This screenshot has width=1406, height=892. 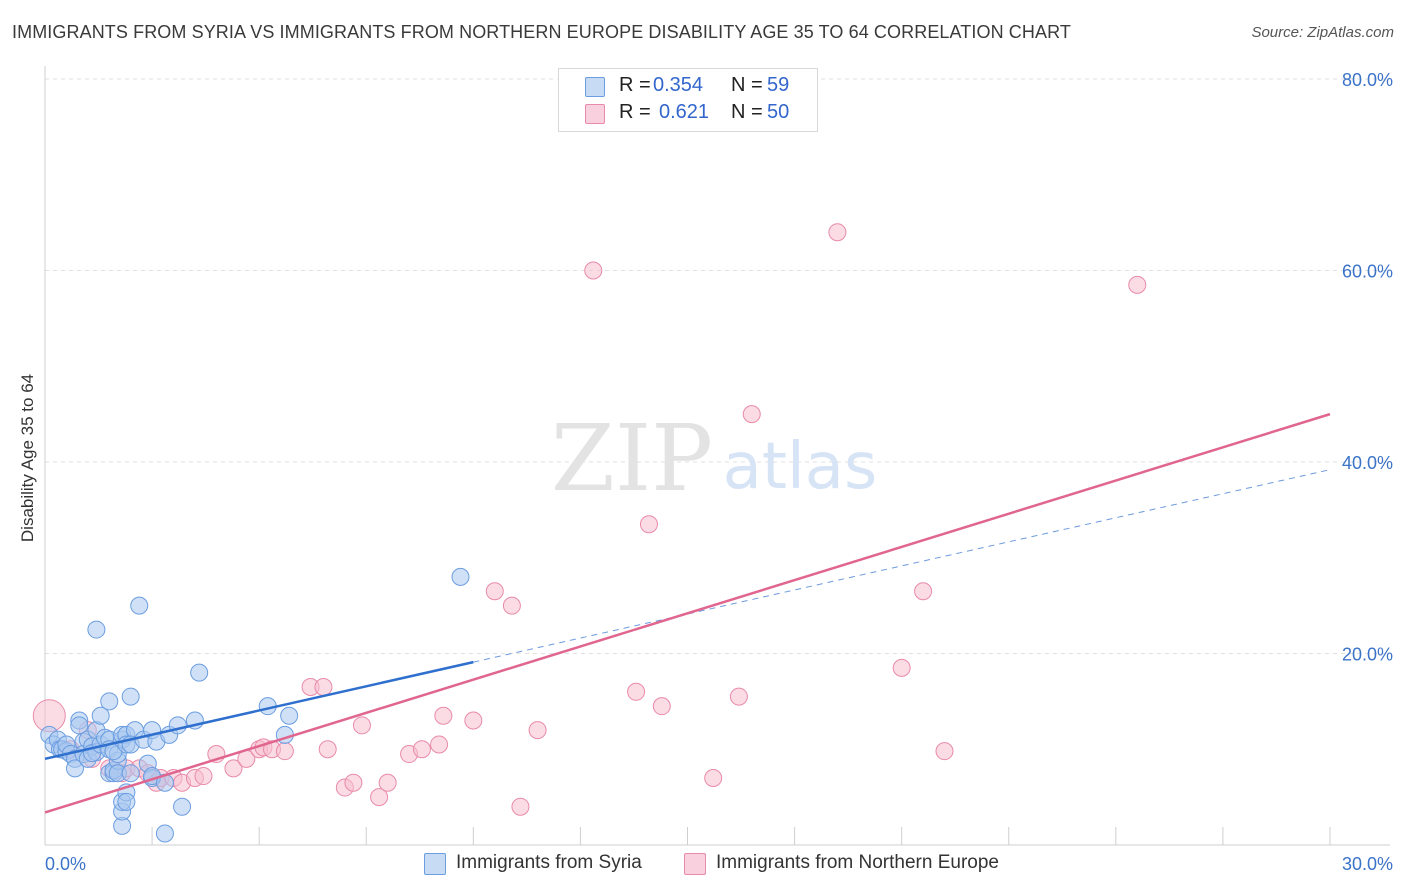 What do you see at coordinates (435, 864) in the screenshot?
I see `bottom-legend-swatch-syria` at bounding box center [435, 864].